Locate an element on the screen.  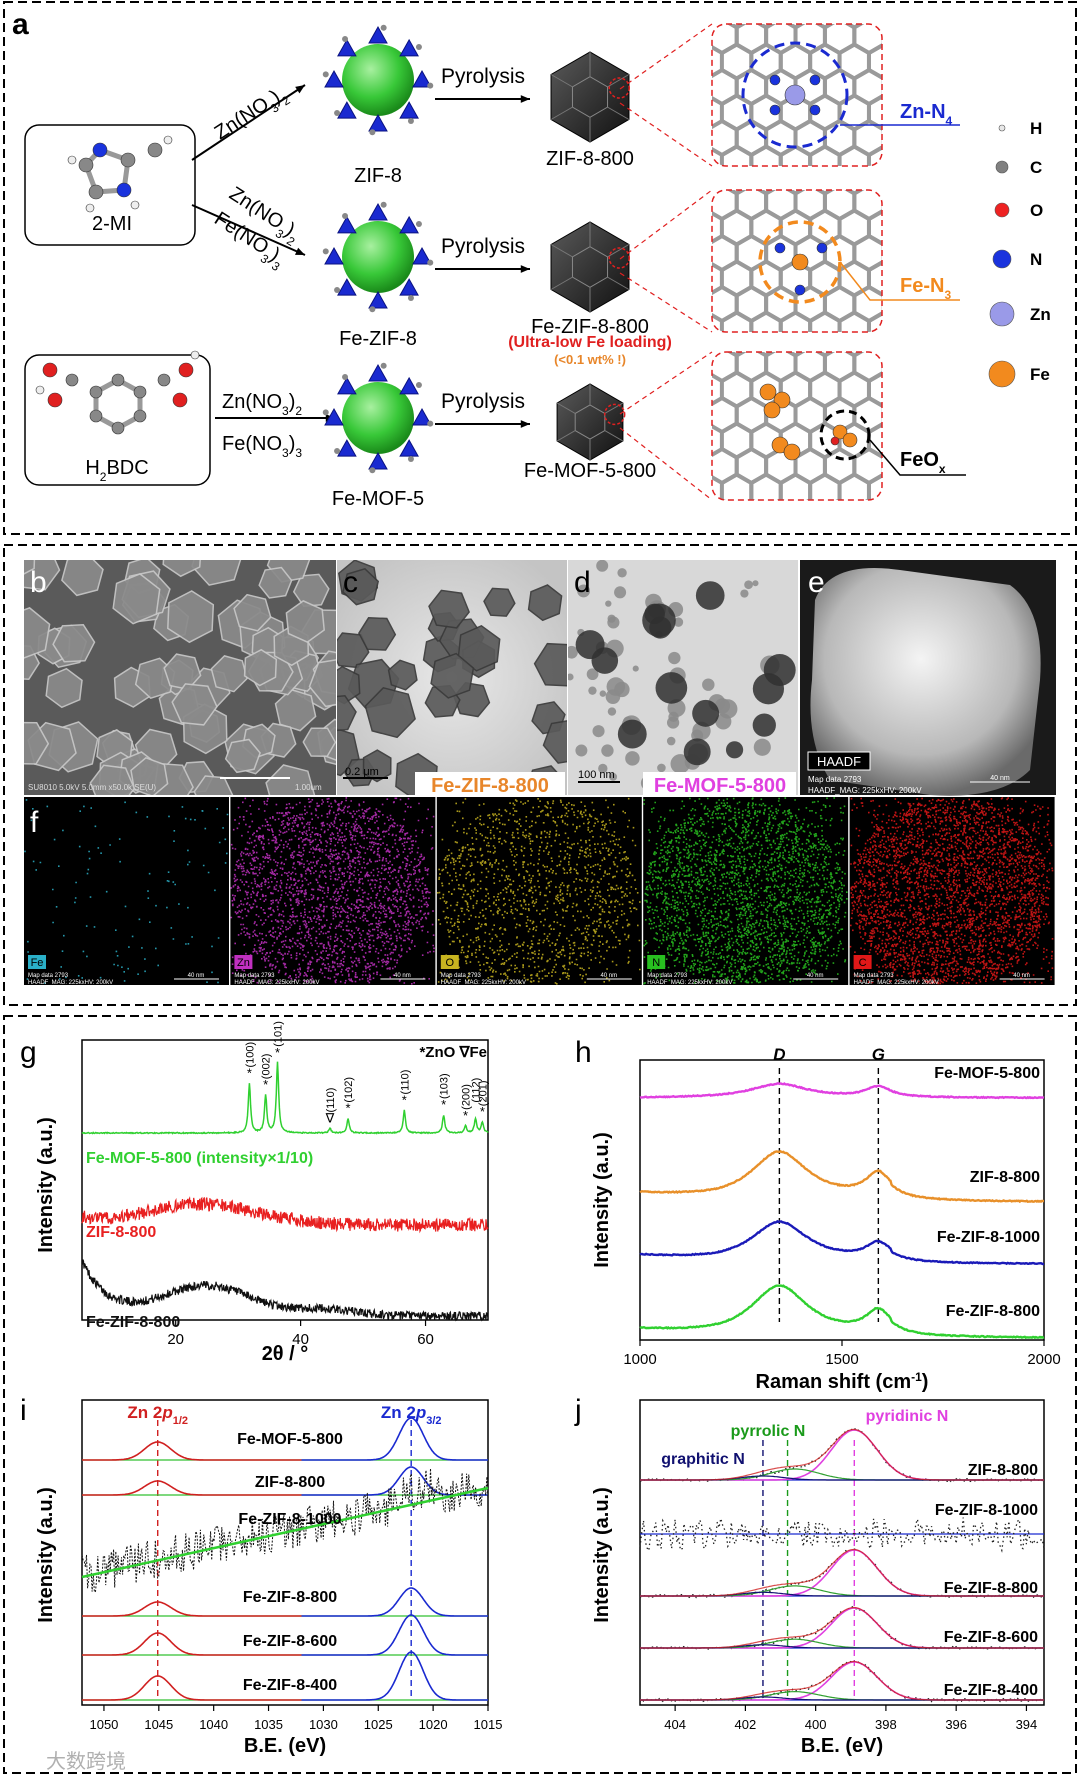
series-label: Fe-MOF-5-800 (intensity×1/10) is located at coordinates (199, 1158).